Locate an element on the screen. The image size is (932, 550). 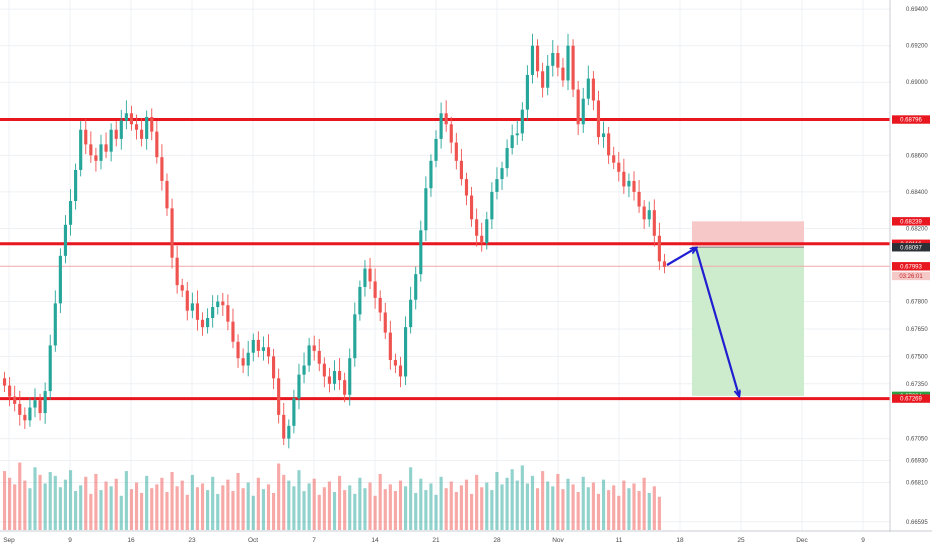
price-tag: 0.68796 is located at coordinates (911, 119).